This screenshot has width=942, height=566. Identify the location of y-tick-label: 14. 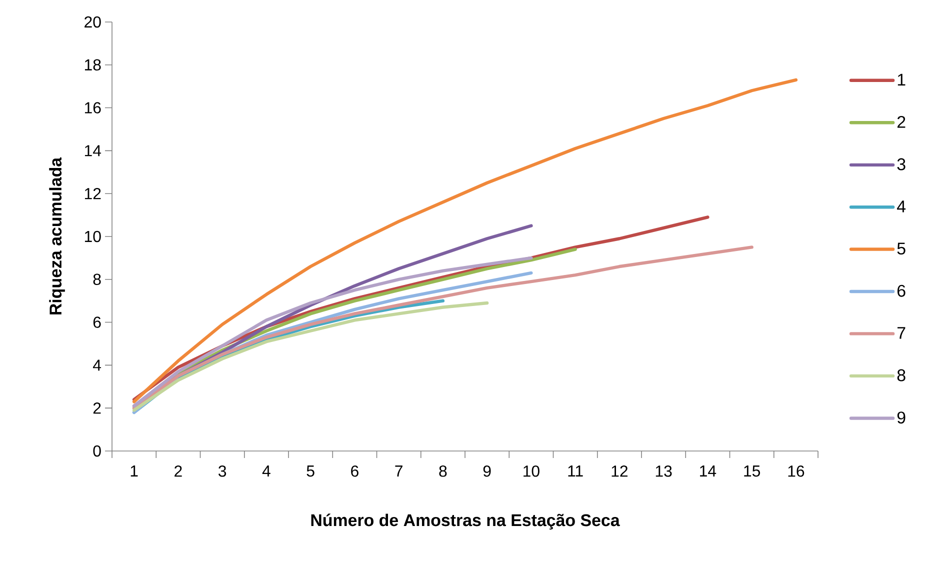
(93, 150).